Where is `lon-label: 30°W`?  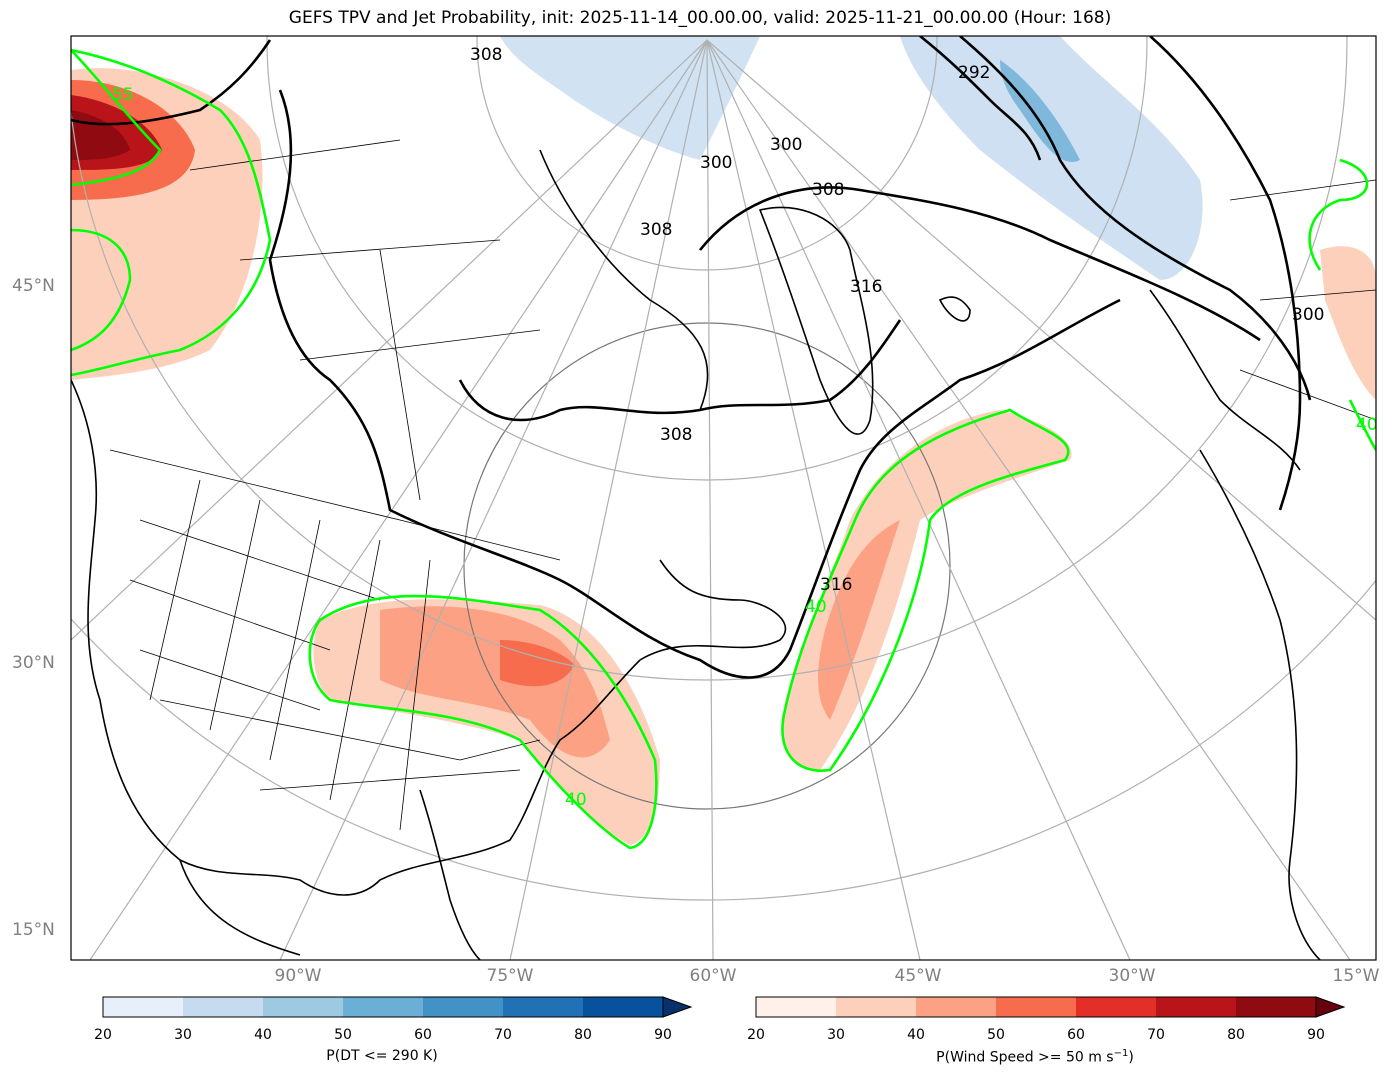
lon-label: 30°W is located at coordinates (1132, 976).